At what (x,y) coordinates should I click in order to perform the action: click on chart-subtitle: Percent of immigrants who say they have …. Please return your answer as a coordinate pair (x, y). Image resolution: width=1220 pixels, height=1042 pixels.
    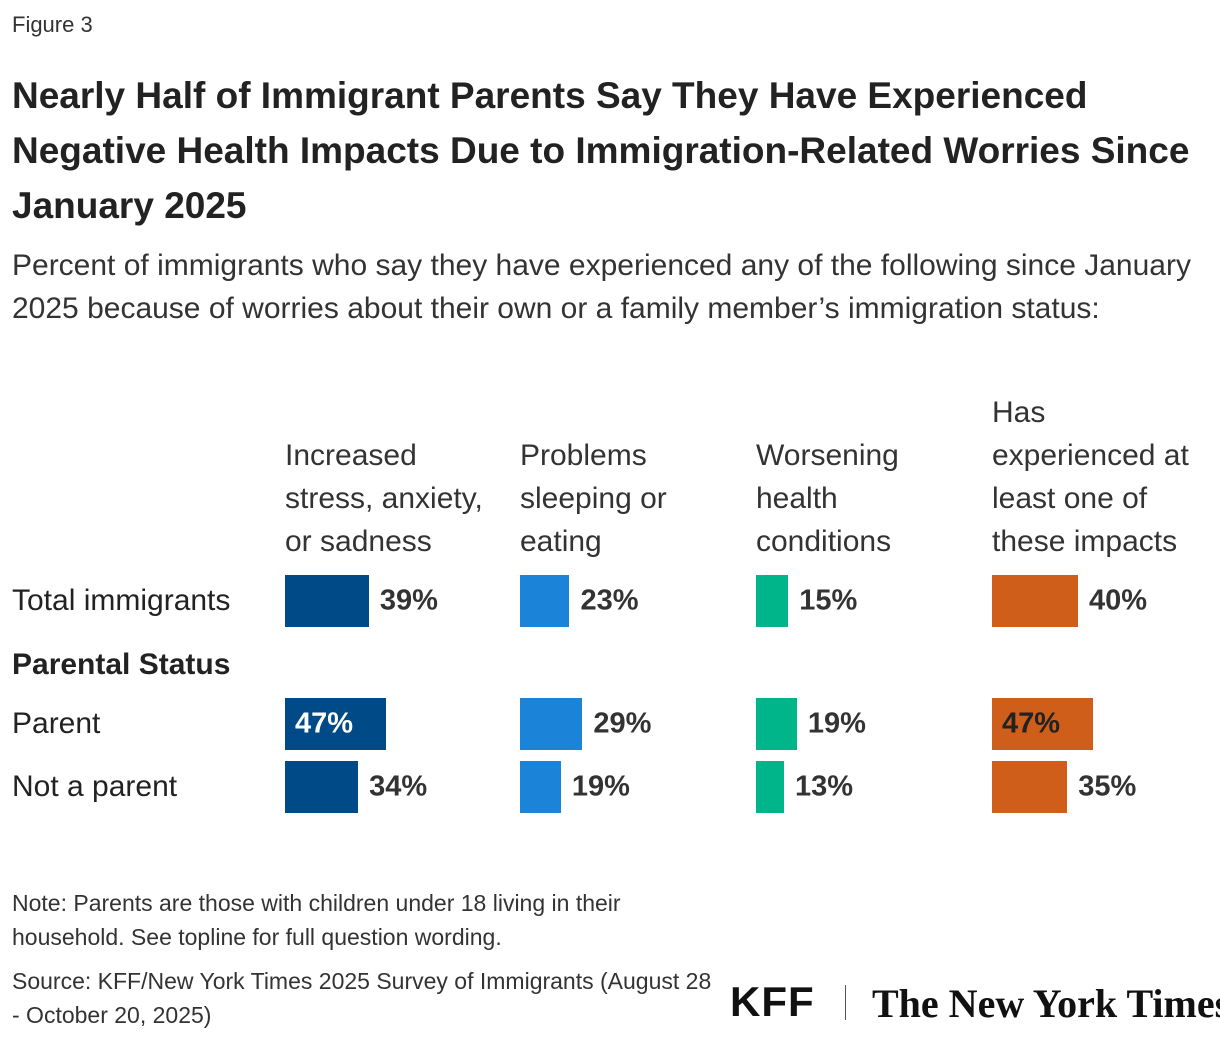
    Looking at the image, I should click on (601, 287).